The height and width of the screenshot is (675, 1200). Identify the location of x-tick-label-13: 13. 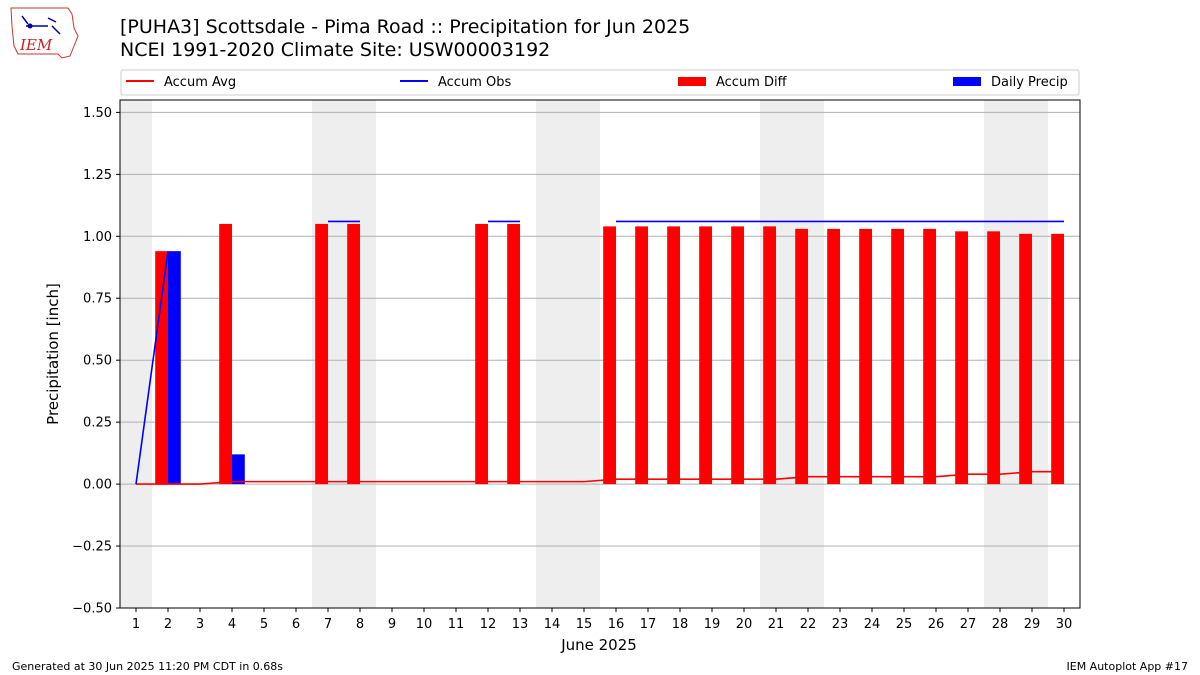
(520, 624).